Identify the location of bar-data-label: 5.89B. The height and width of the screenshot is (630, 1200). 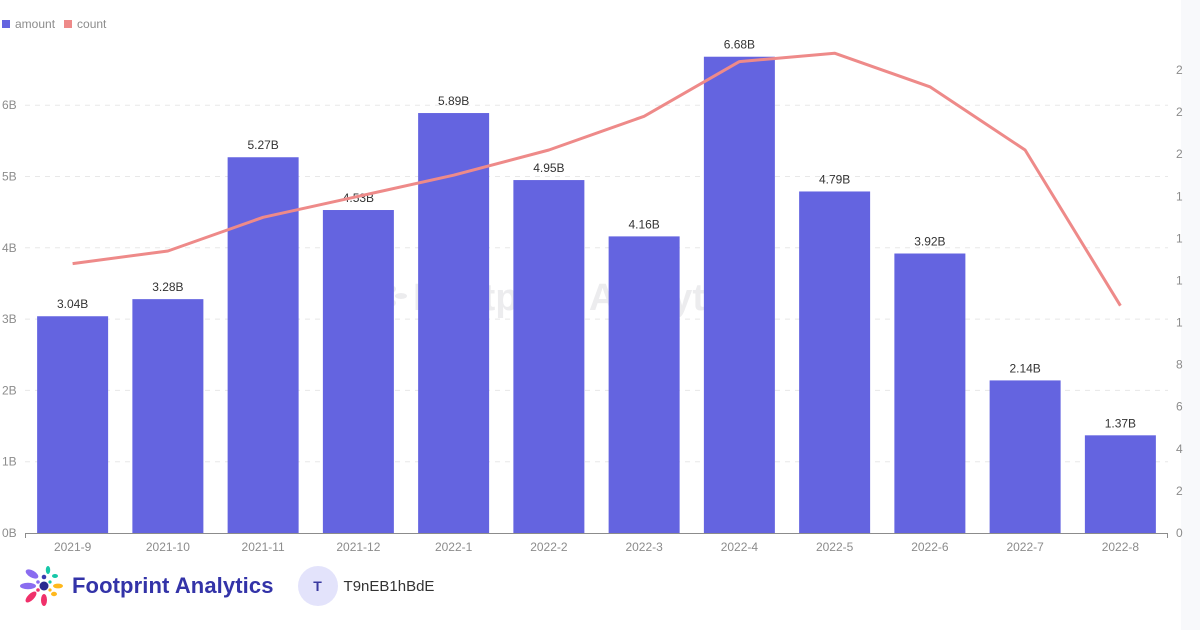
(453, 101).